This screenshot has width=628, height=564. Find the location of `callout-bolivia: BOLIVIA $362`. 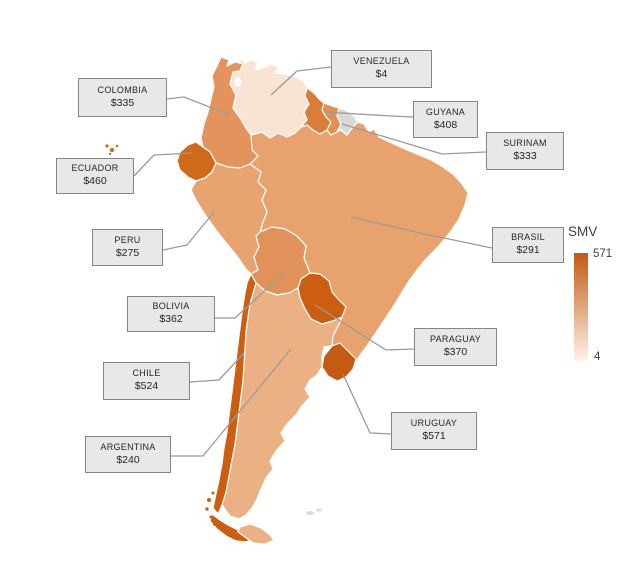

callout-bolivia: BOLIVIA $362 is located at coordinates (171, 314).